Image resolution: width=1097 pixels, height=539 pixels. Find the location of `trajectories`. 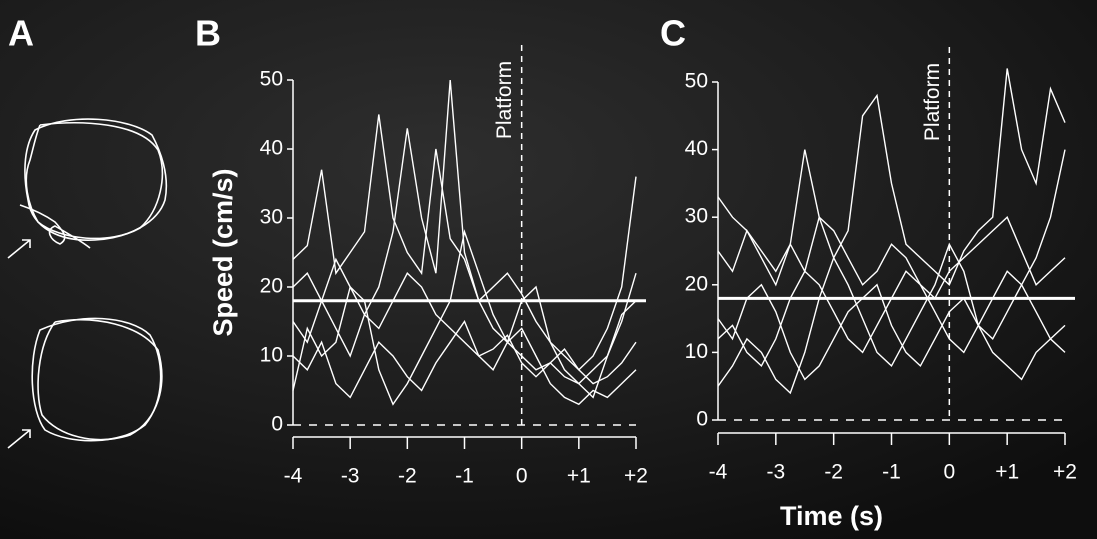

trajectories is located at coordinates (87, 283).